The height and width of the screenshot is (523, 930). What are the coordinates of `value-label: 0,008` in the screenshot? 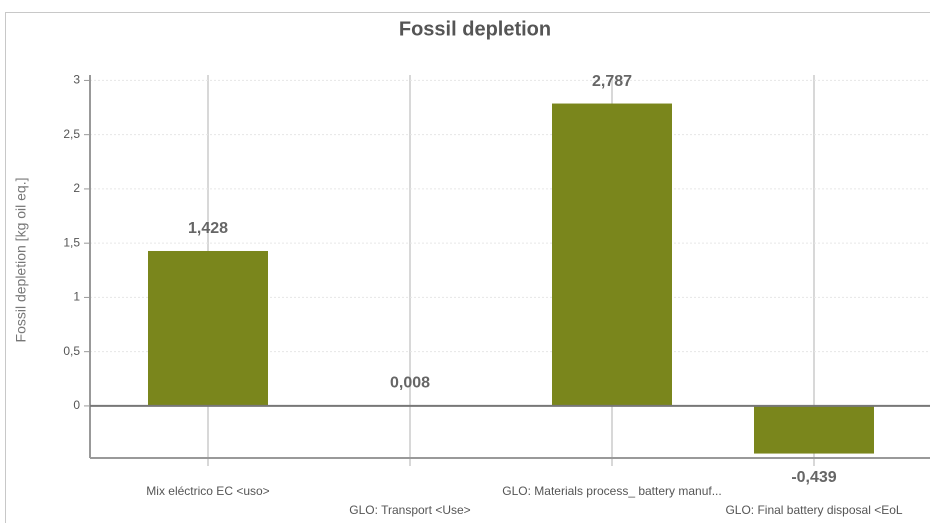 It's located at (410, 382).